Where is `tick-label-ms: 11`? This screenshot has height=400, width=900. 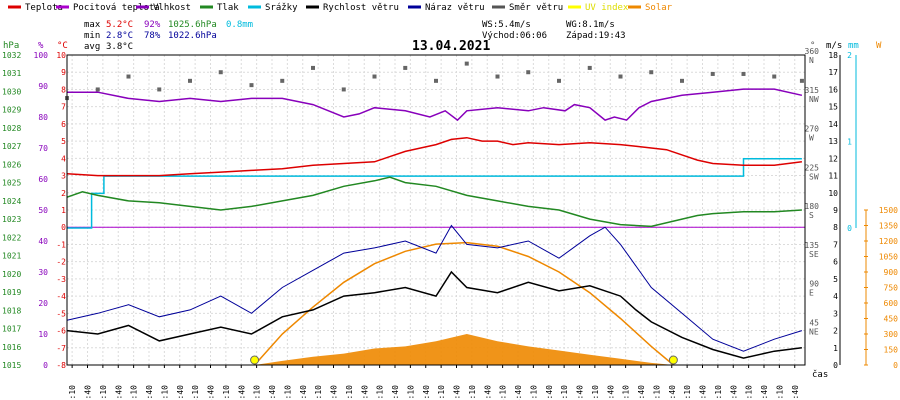 tick-label-ms: 11 is located at coordinates (833, 176).